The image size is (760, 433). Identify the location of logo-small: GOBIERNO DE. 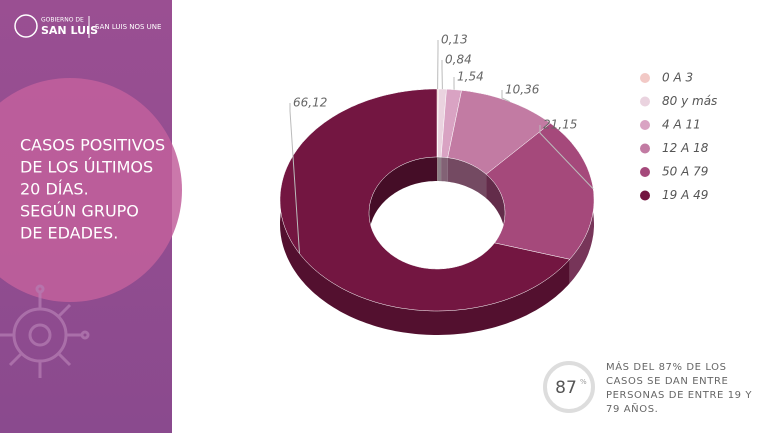
(62, 20).